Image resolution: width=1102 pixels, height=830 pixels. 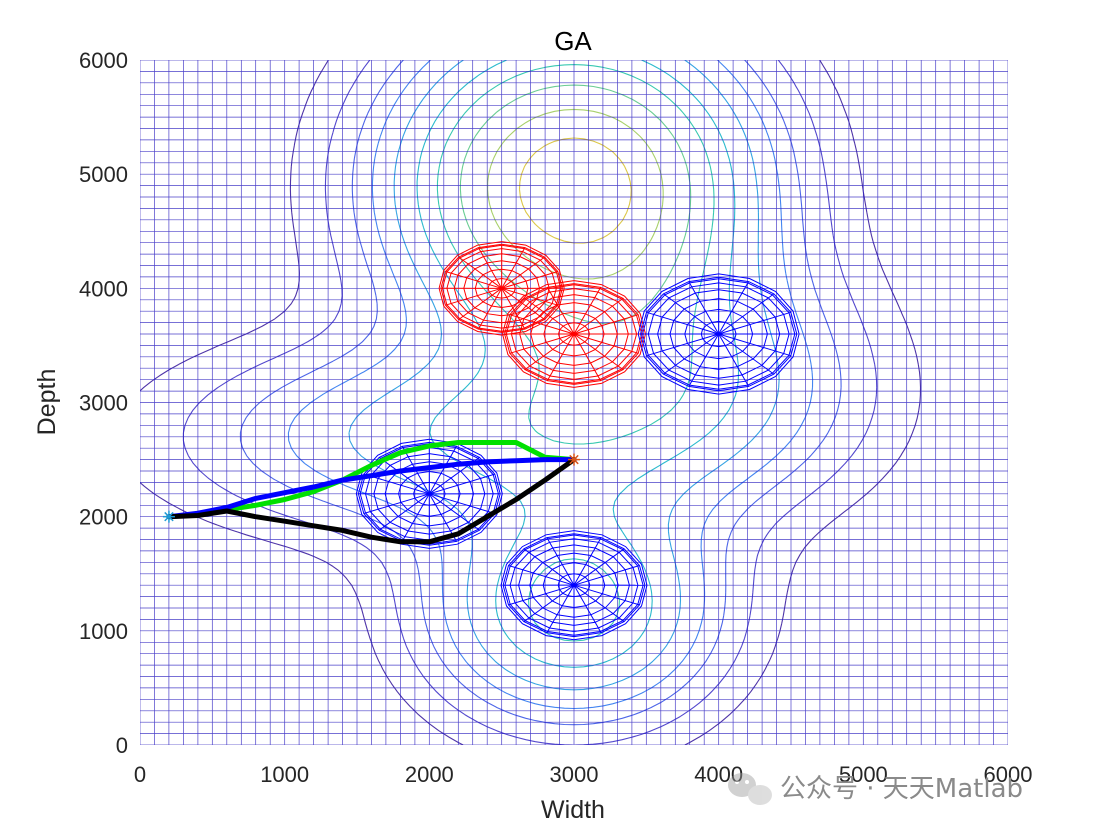 I want to click on x-tick-label: 0, so click(x=140, y=774).